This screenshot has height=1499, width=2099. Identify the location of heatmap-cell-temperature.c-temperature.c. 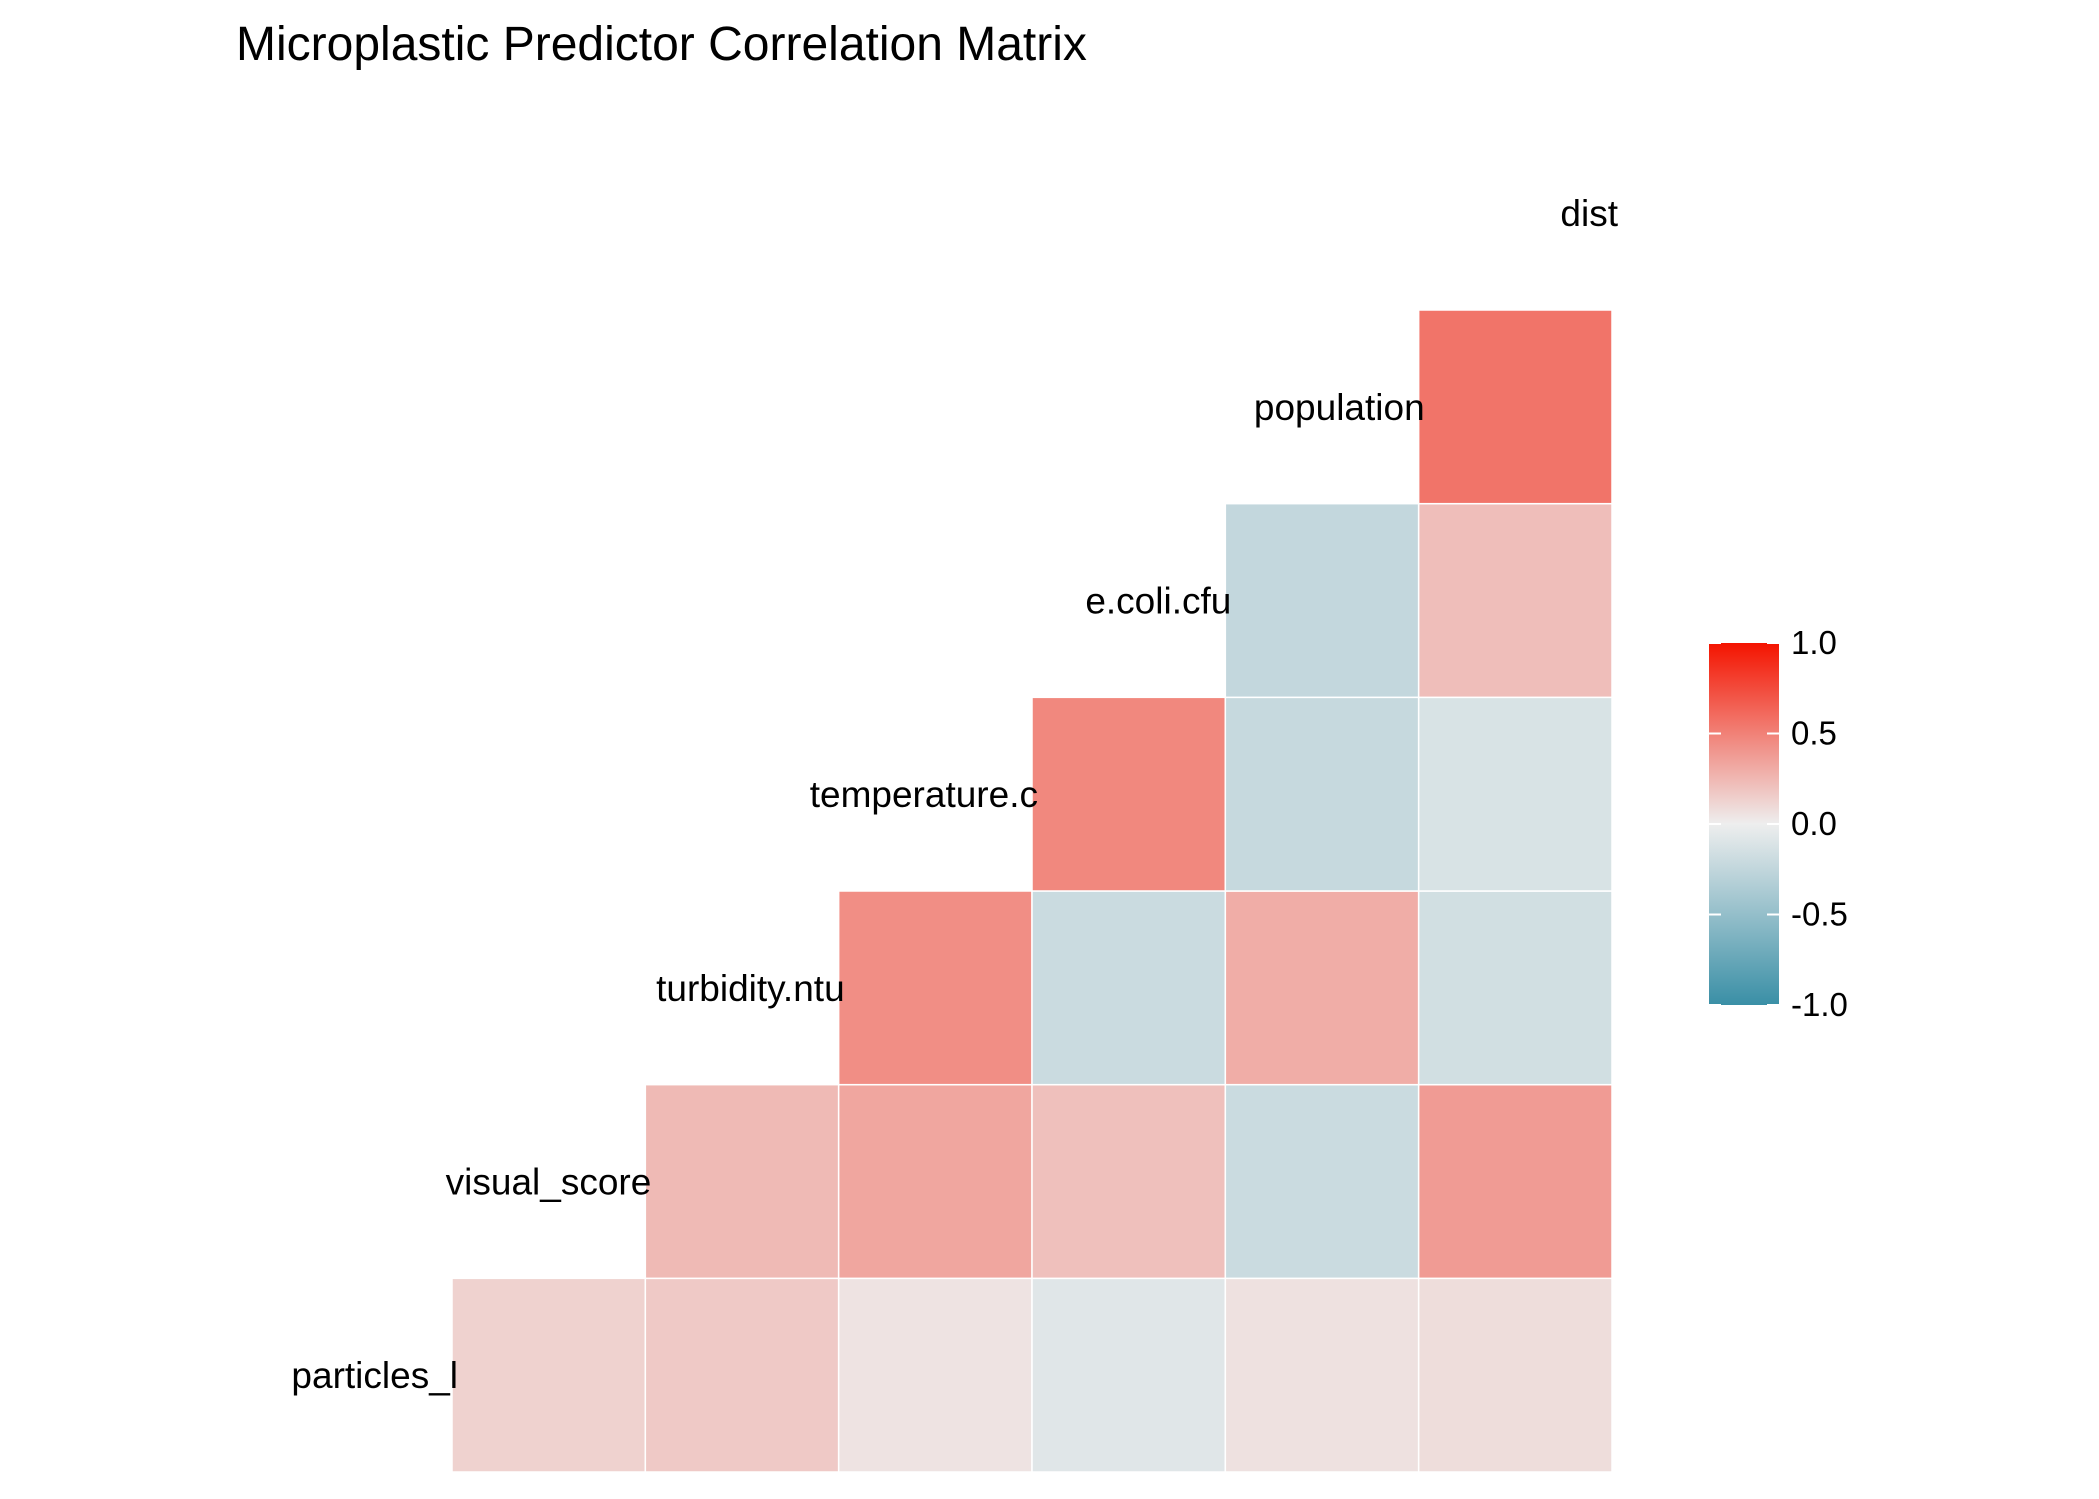
(1129, 988).